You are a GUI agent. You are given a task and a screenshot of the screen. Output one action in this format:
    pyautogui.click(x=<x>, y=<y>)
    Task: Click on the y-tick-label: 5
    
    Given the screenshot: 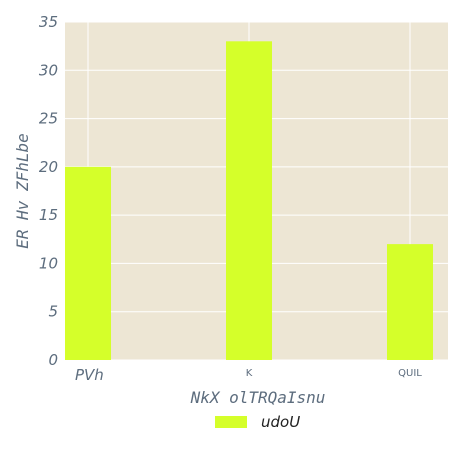 What is the action you would take?
    pyautogui.click(x=53, y=312)
    